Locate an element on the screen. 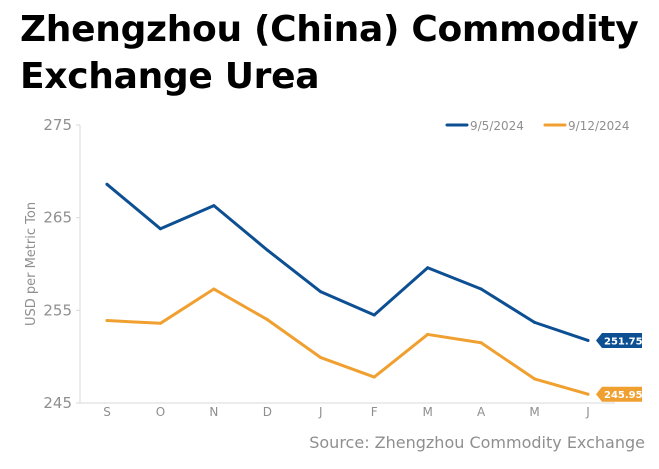  end-value-label-1: 251.75 is located at coordinates (623, 341).